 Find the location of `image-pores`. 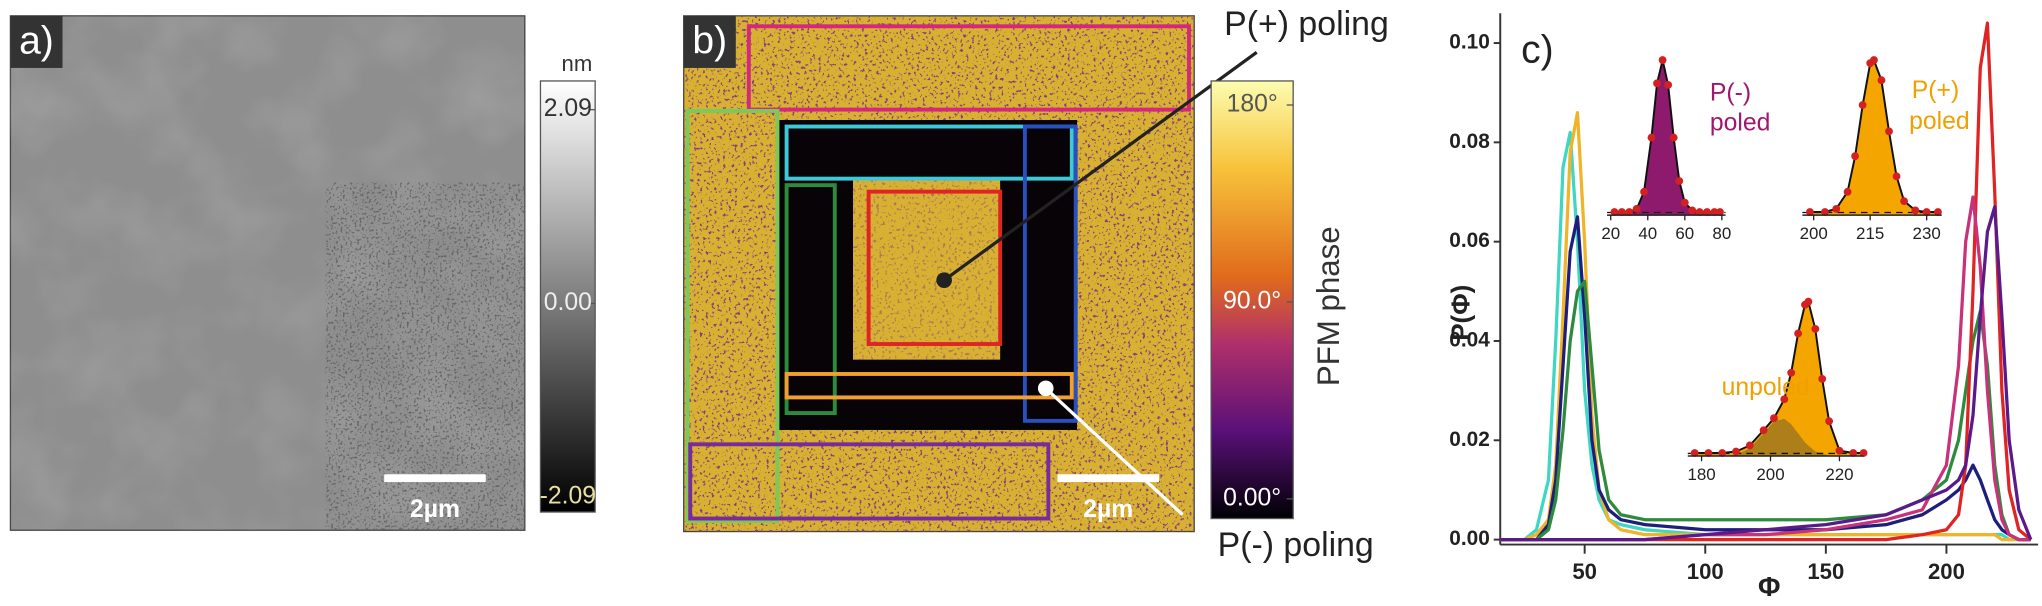

image-pores is located at coordinates (425, 356).